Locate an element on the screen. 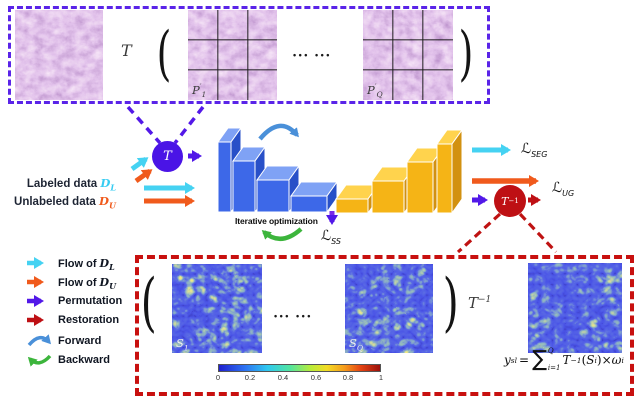 The width and height of the screenshot is (641, 402). colorbar-tick: 0.8 is located at coordinates (348, 377).